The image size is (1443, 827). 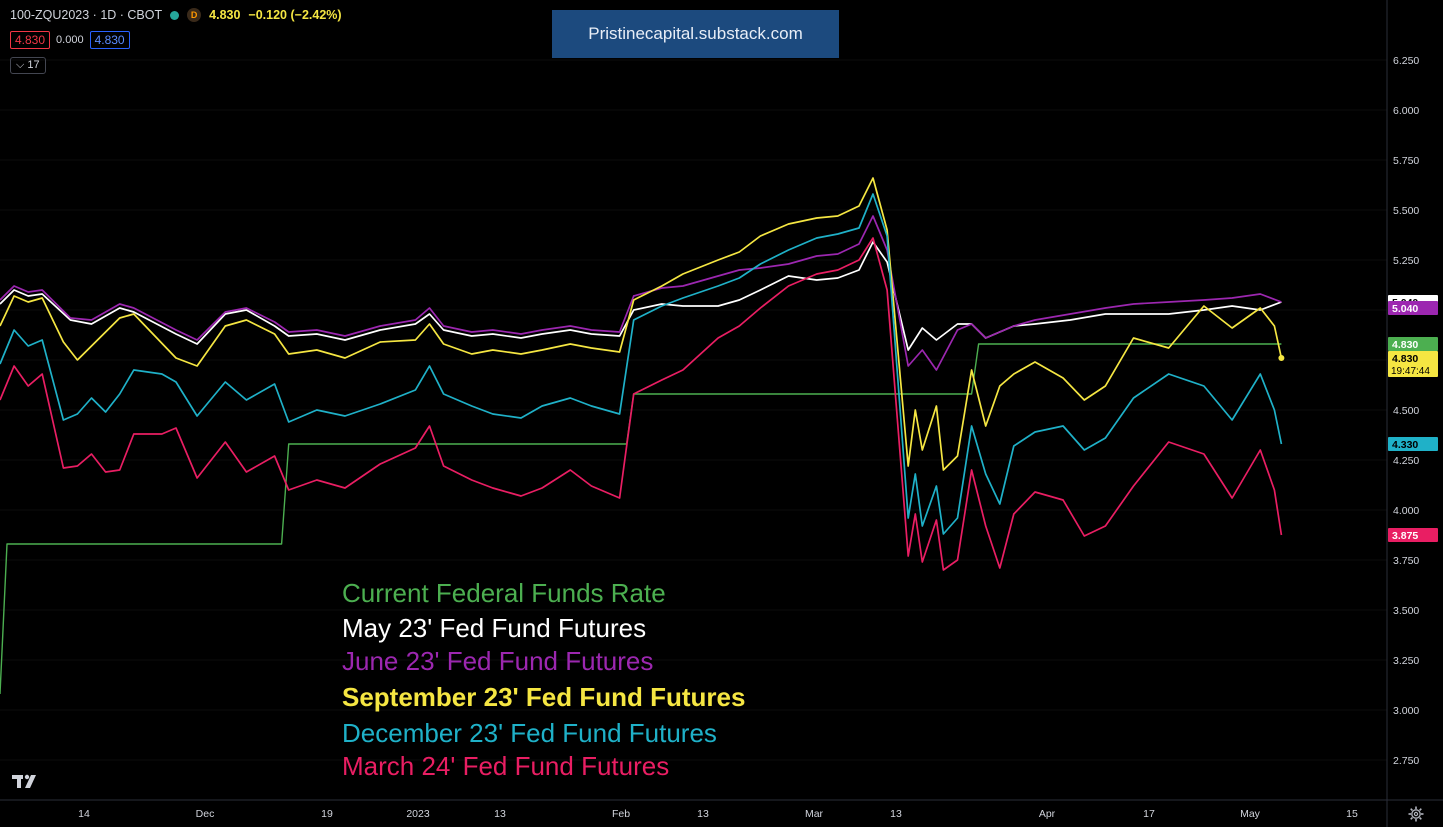 What do you see at coordinates (109, 40) in the screenshot?
I see `ask-value: 4.830` at bounding box center [109, 40].